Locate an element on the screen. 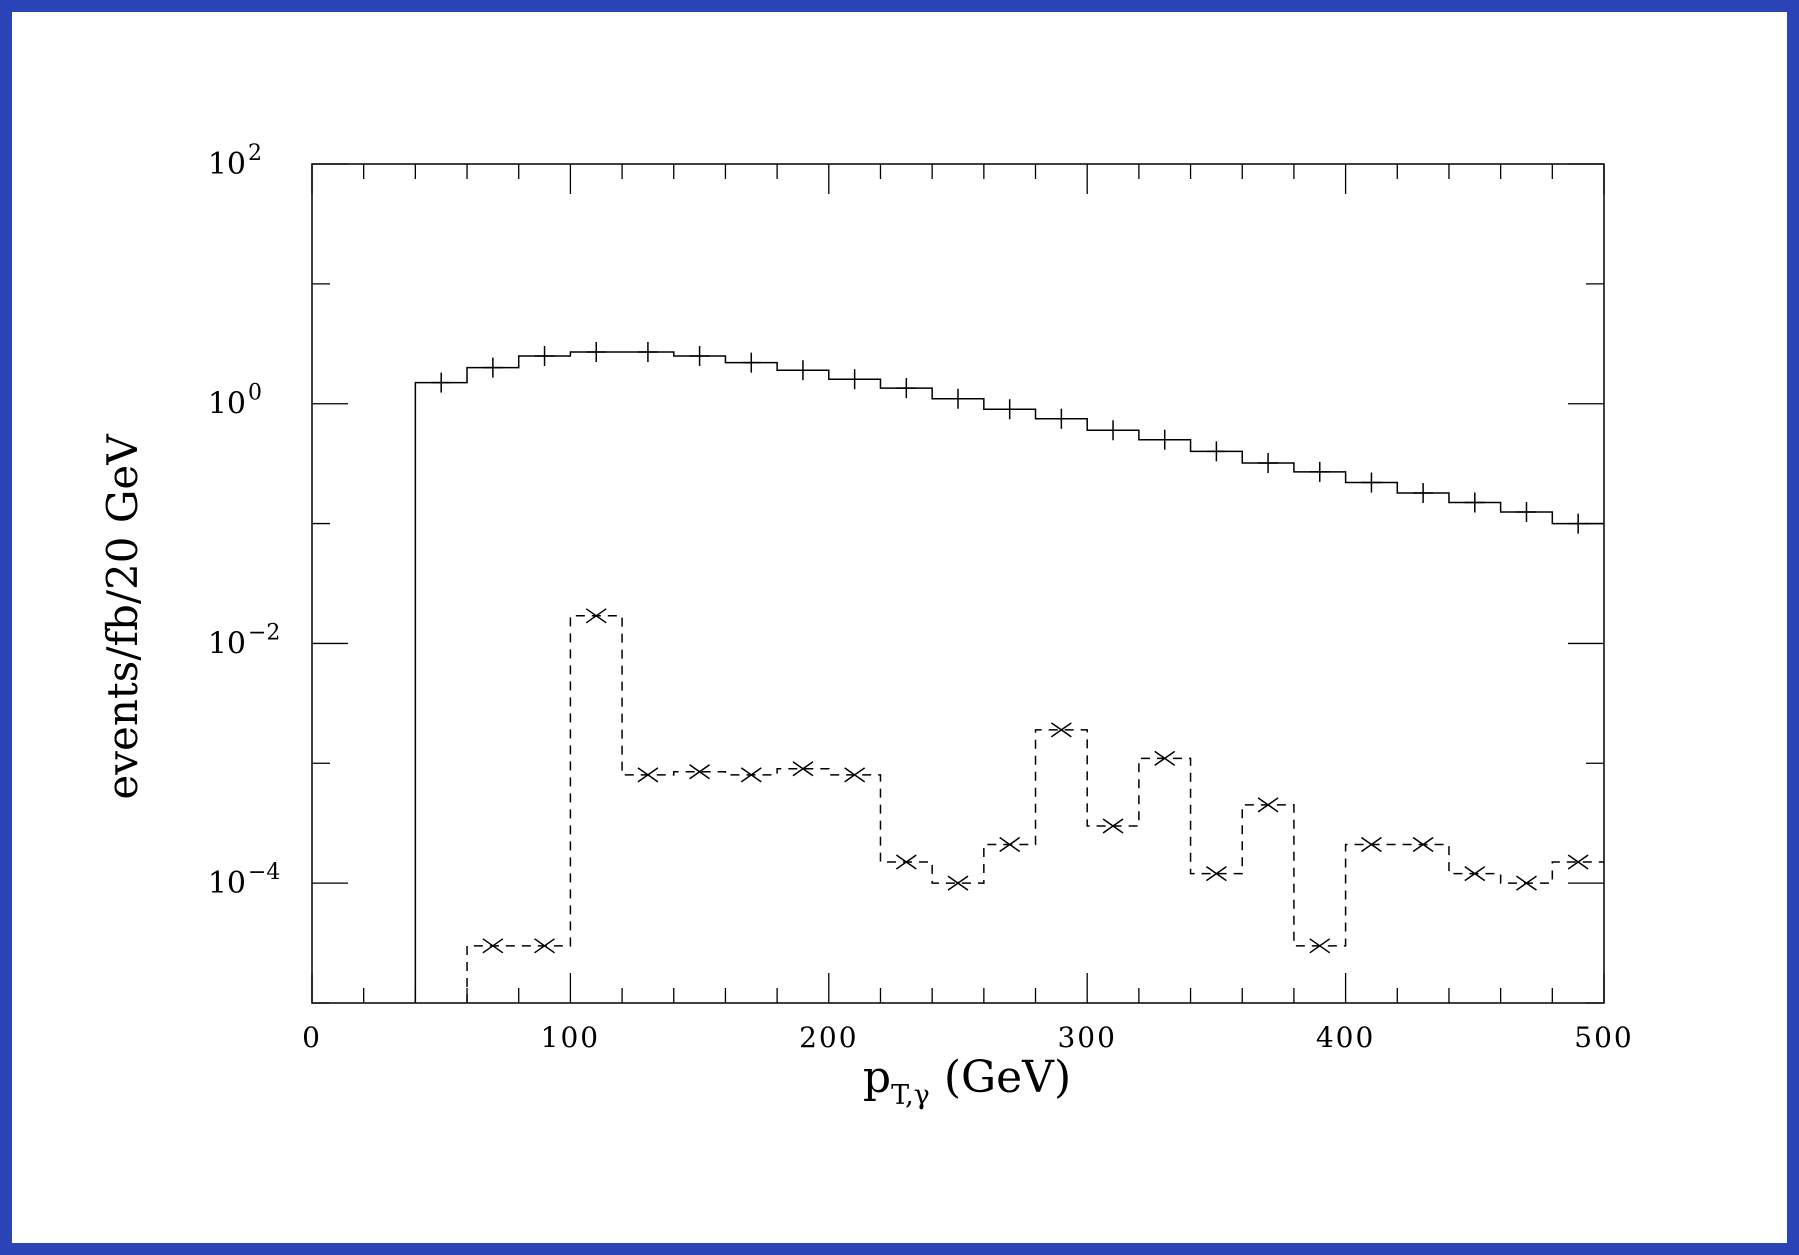 Image resolution: width=1799 pixels, height=1255 pixels. y-tick-label-exponent: 2 is located at coordinates (255, 153).